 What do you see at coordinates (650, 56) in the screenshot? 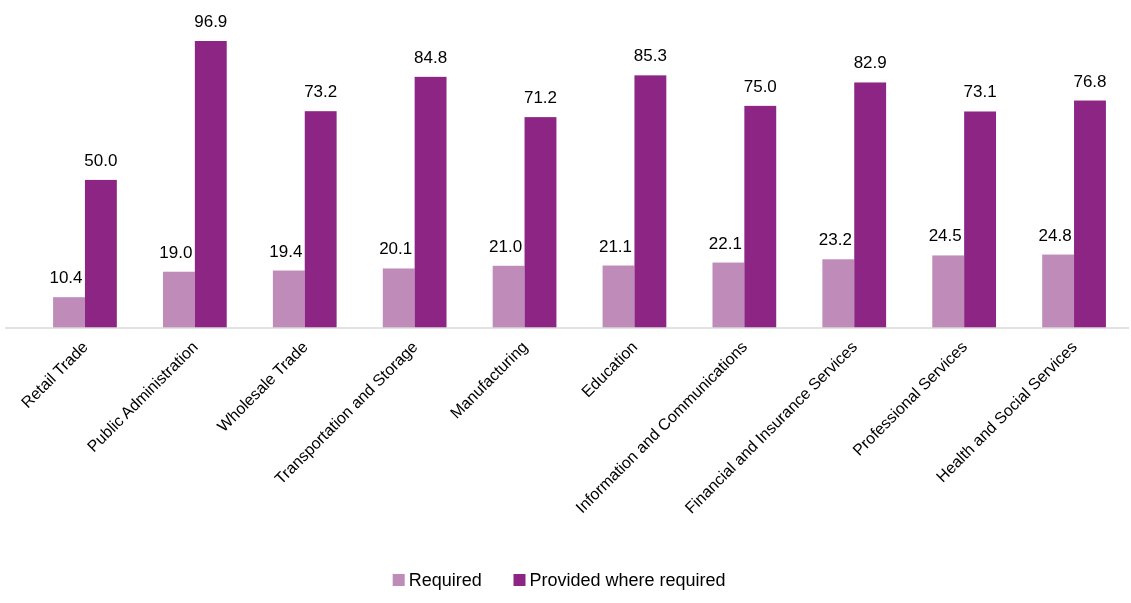
I see `data-label: 85.3` at bounding box center [650, 56].